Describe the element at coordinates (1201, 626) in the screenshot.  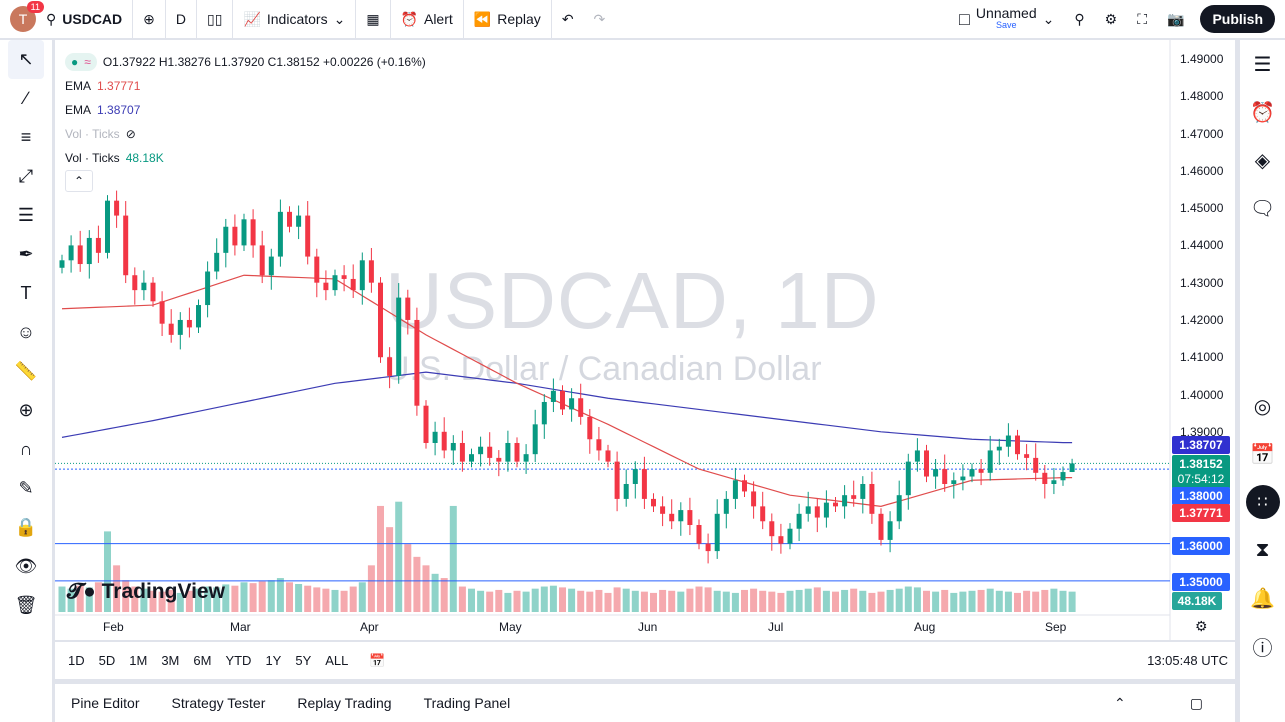
I see `axis-settings-icon: ⚙` at that location.